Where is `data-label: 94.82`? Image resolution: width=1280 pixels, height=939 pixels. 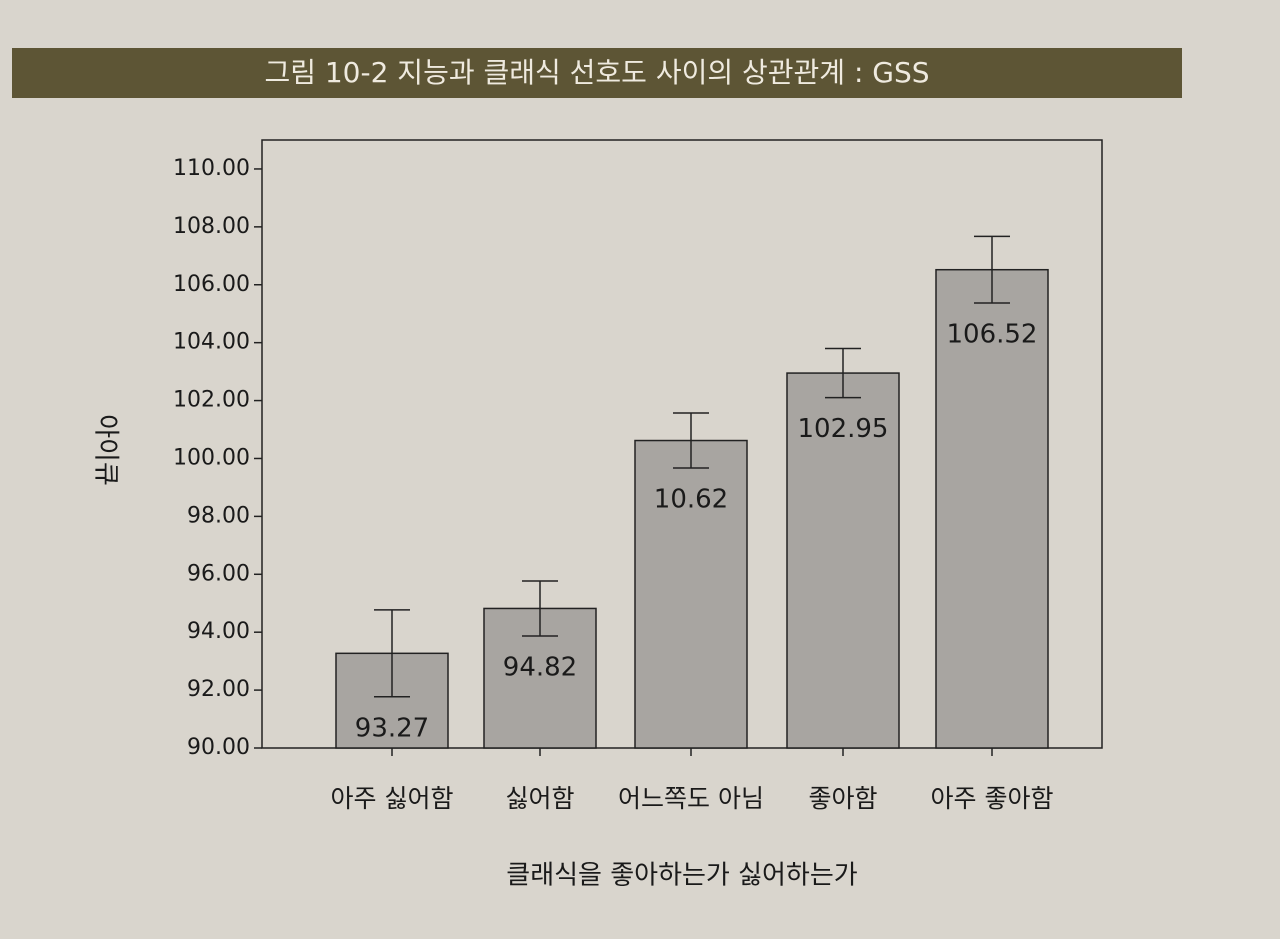
data-label: 94.82 is located at coordinates (540, 667).